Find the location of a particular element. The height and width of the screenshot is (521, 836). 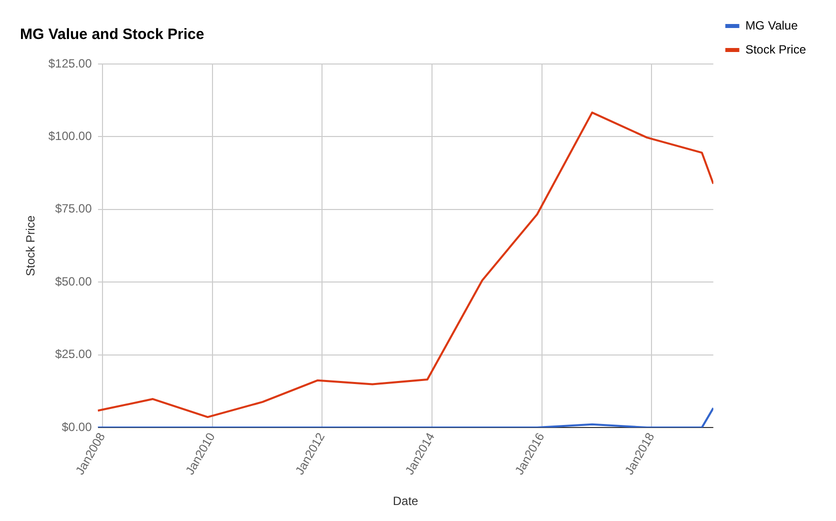

legend-label: Stock Price is located at coordinates (775, 49).